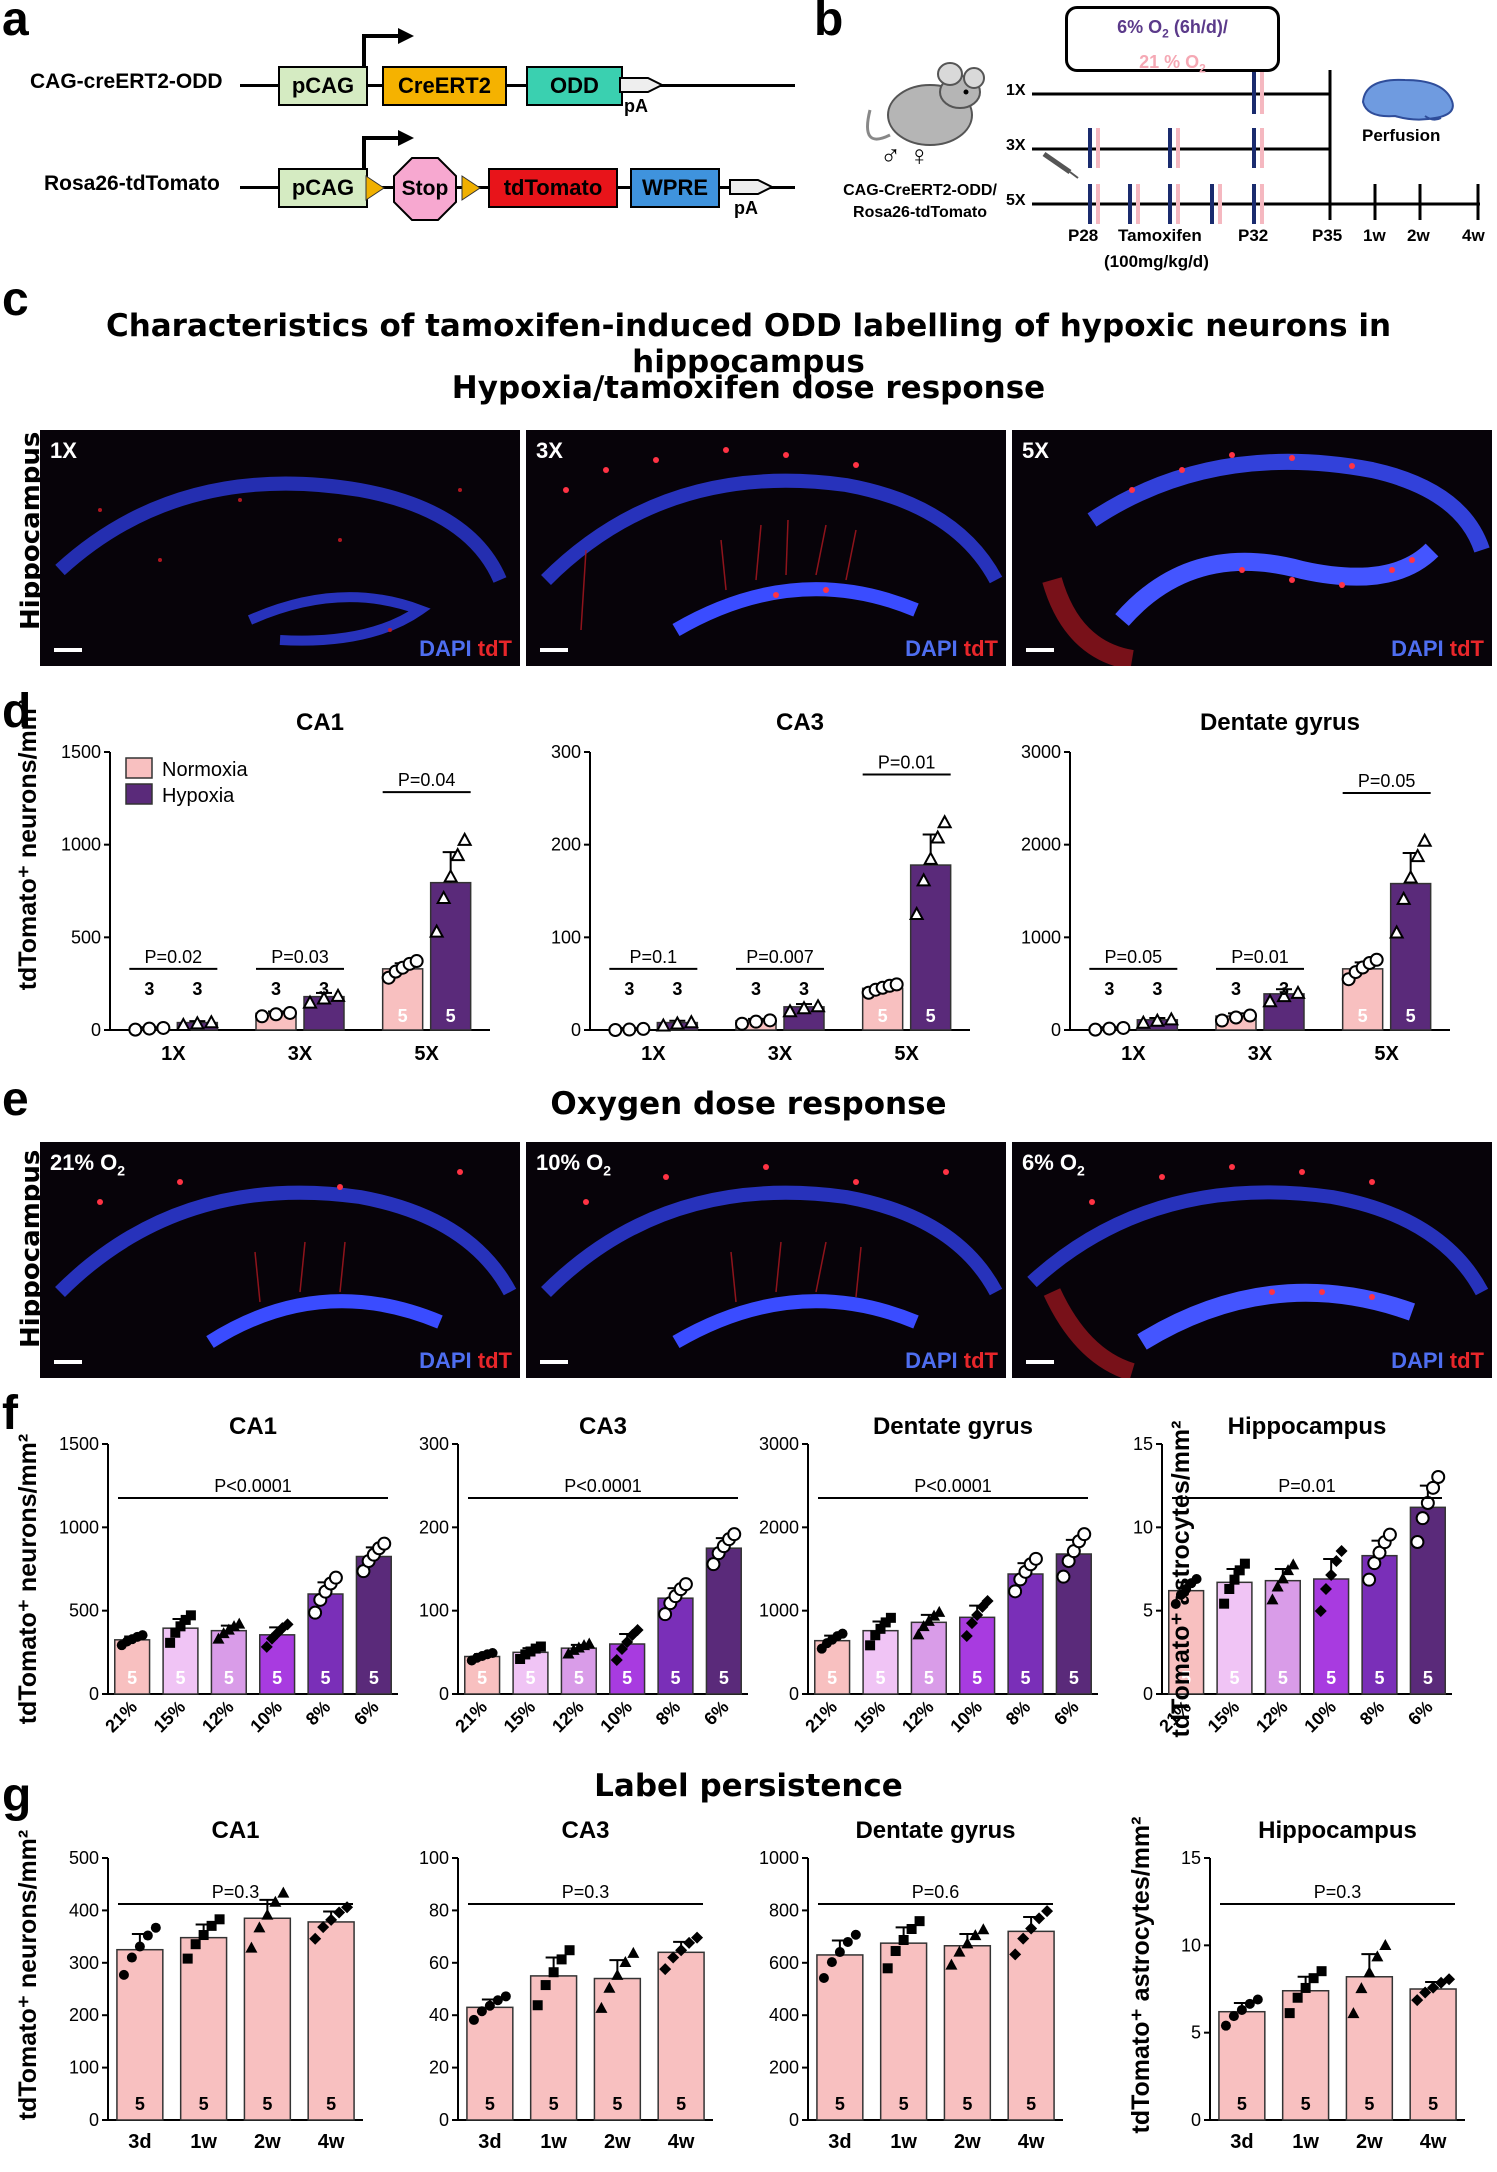 This screenshot has width=1497, height=2172. What do you see at coordinates (553, 2048) in the screenshot?
I see `g1-bar` at bounding box center [553, 2048].